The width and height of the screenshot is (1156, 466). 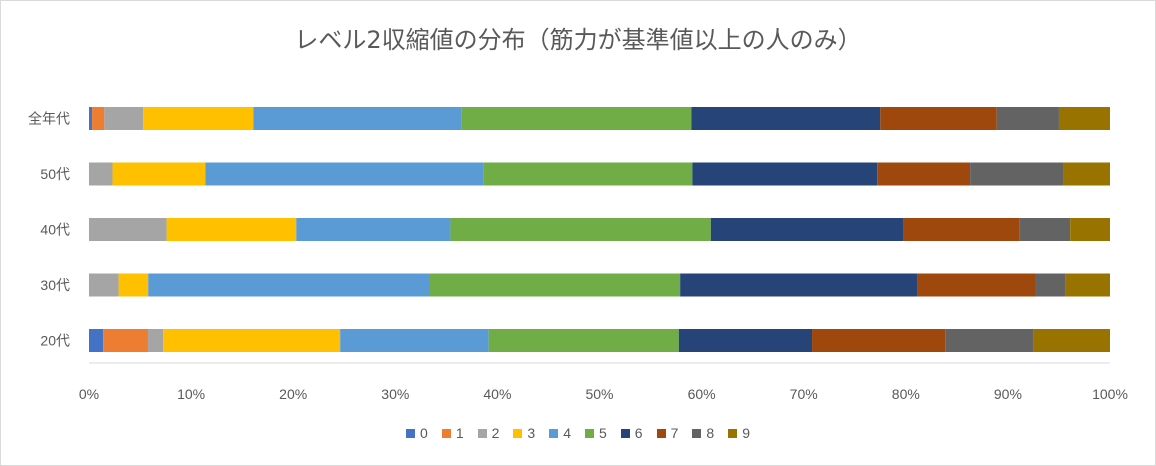 I want to click on legend-label: 2, so click(x=495, y=433).